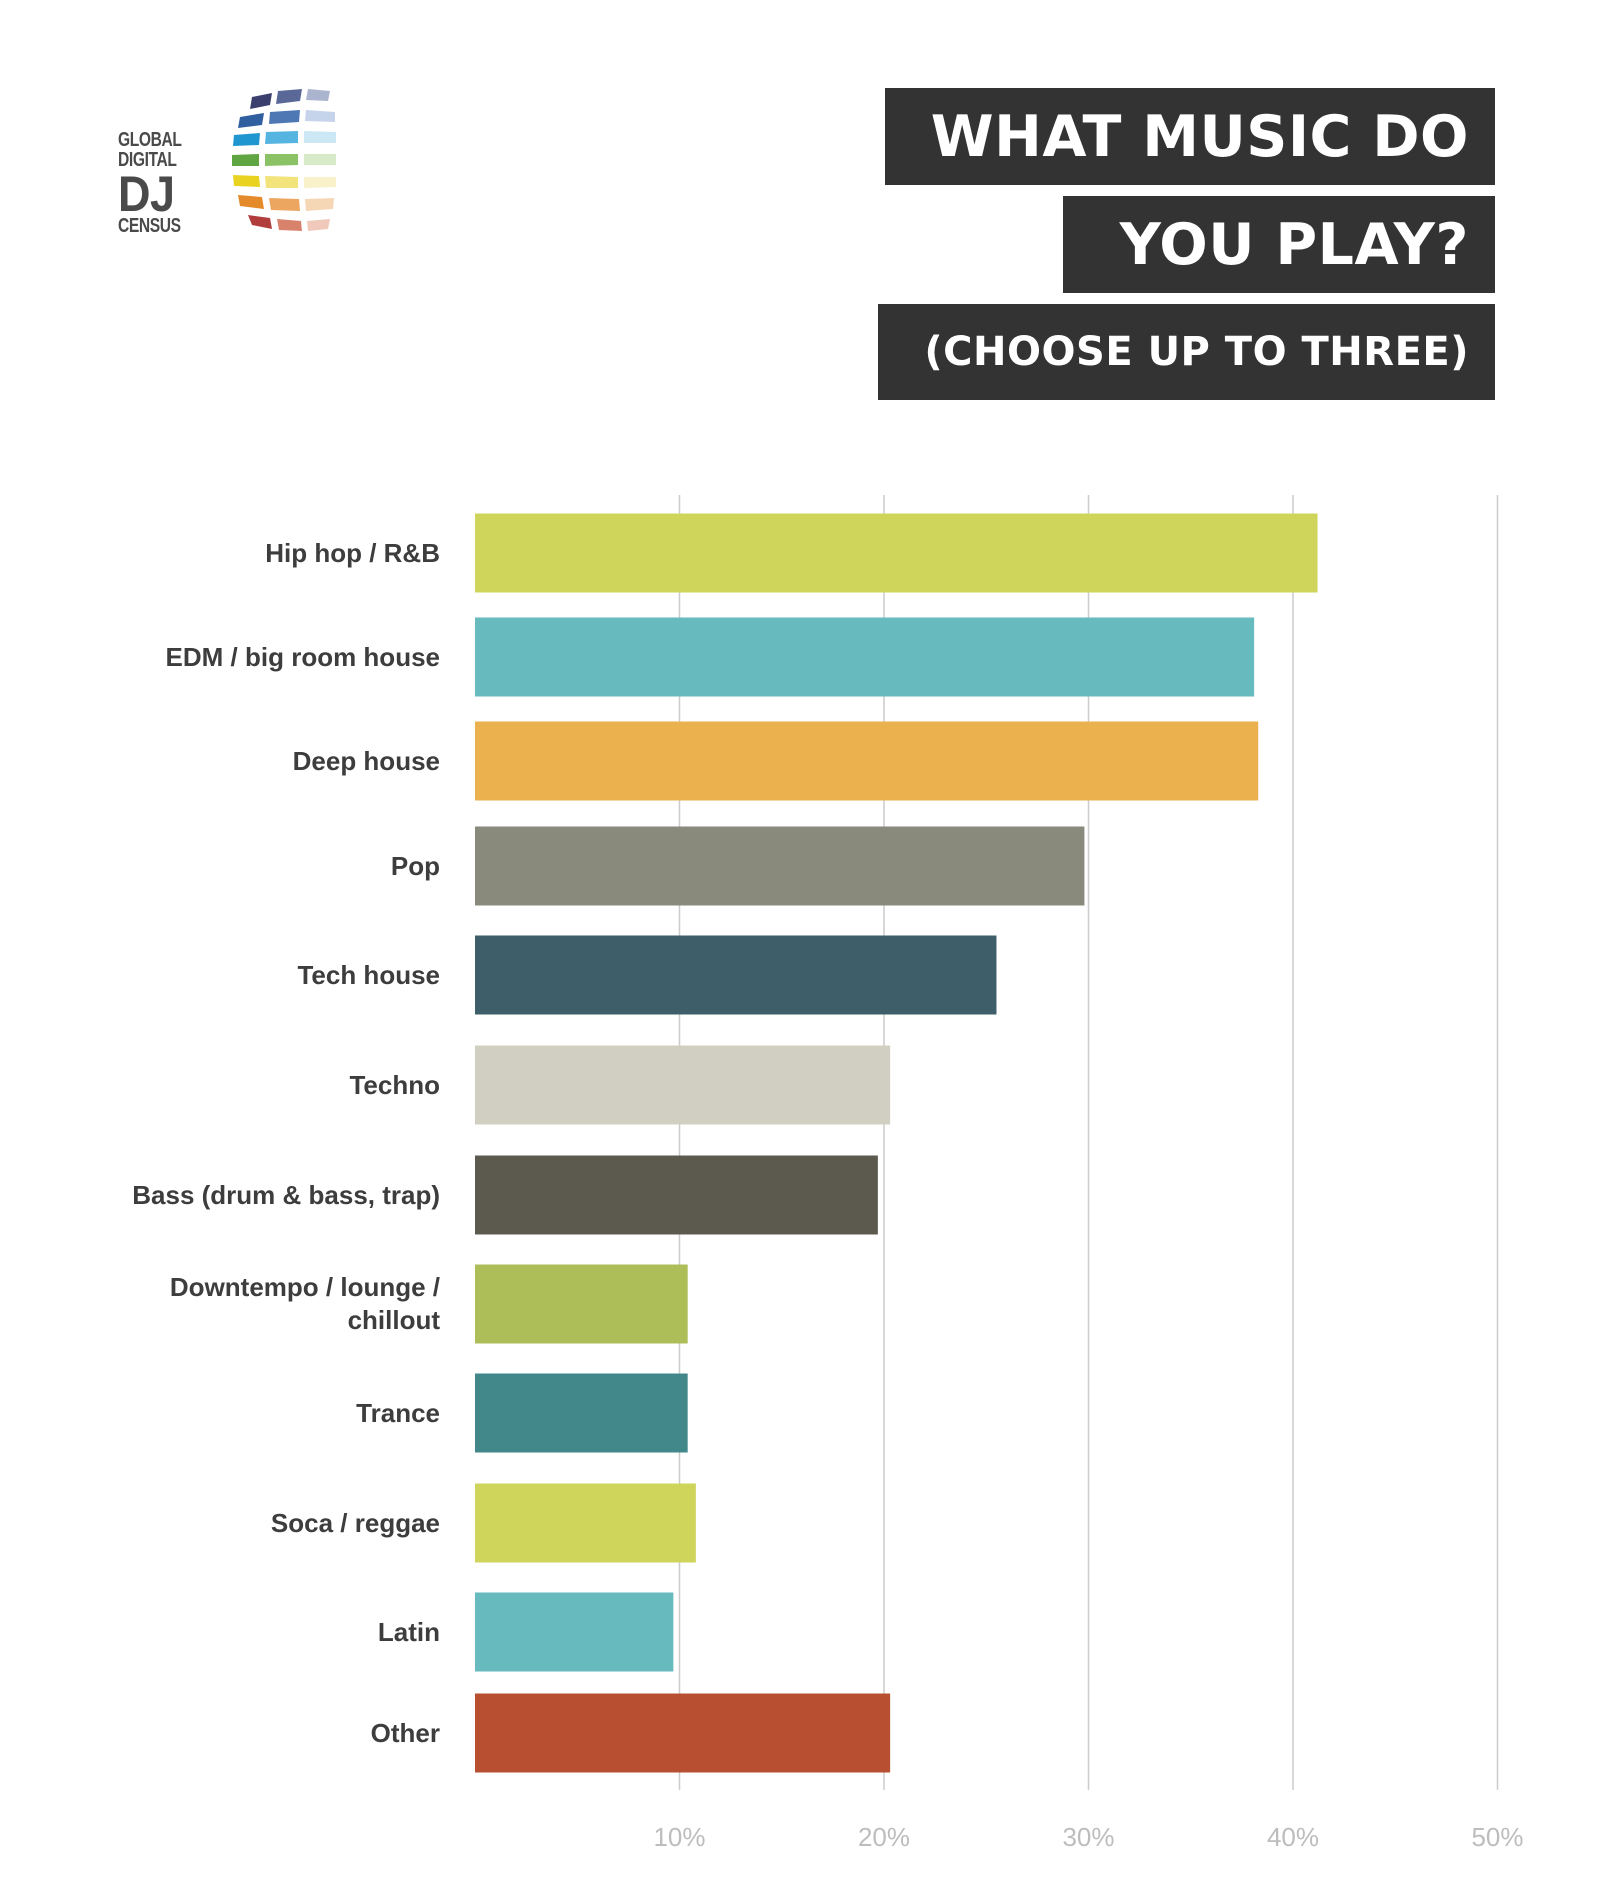 The image size is (1612, 1900). Describe the element at coordinates (368, 974) in the screenshot. I see `category-label: Tech house` at that location.